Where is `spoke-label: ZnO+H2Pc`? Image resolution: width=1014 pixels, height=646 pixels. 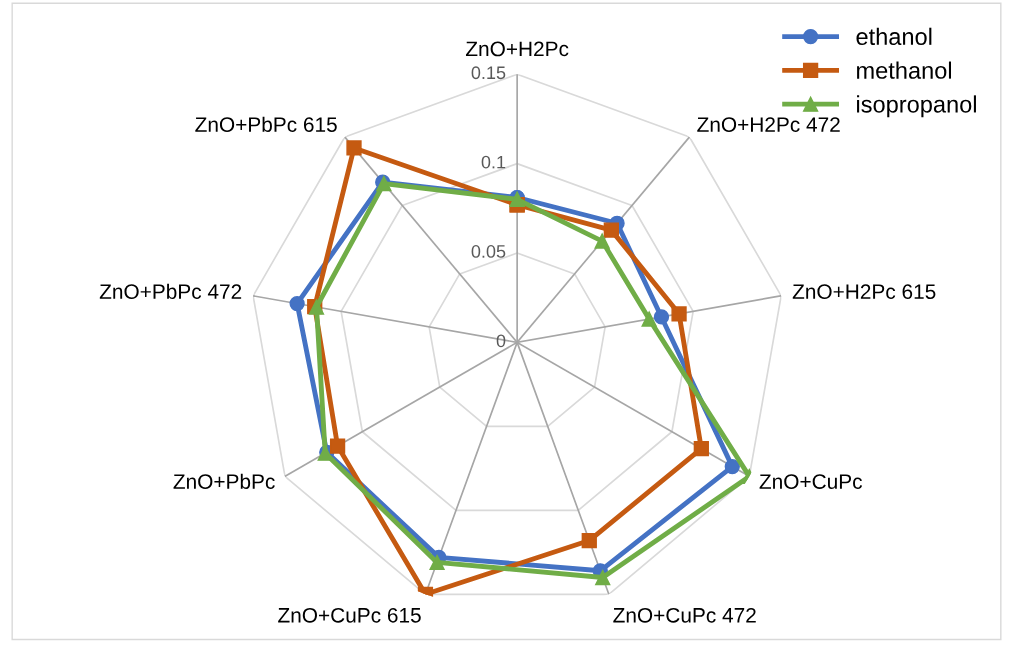
spoke-label: ZnO+H2Pc is located at coordinates (517, 49).